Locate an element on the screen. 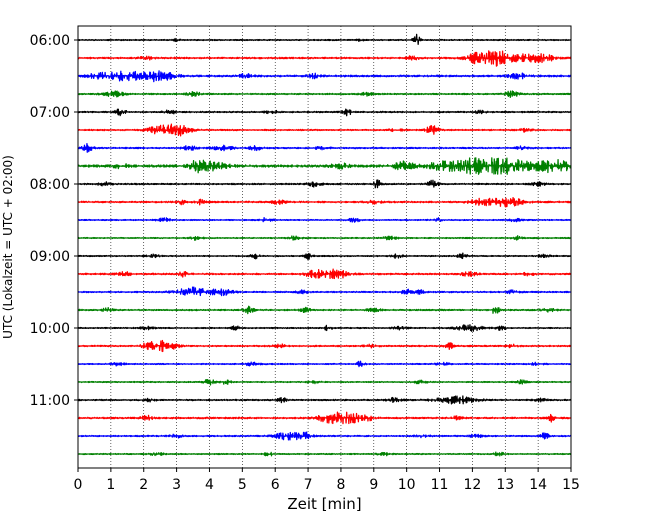 This screenshot has height=520, width=650. x-tick-label: 3 is located at coordinates (176, 485).